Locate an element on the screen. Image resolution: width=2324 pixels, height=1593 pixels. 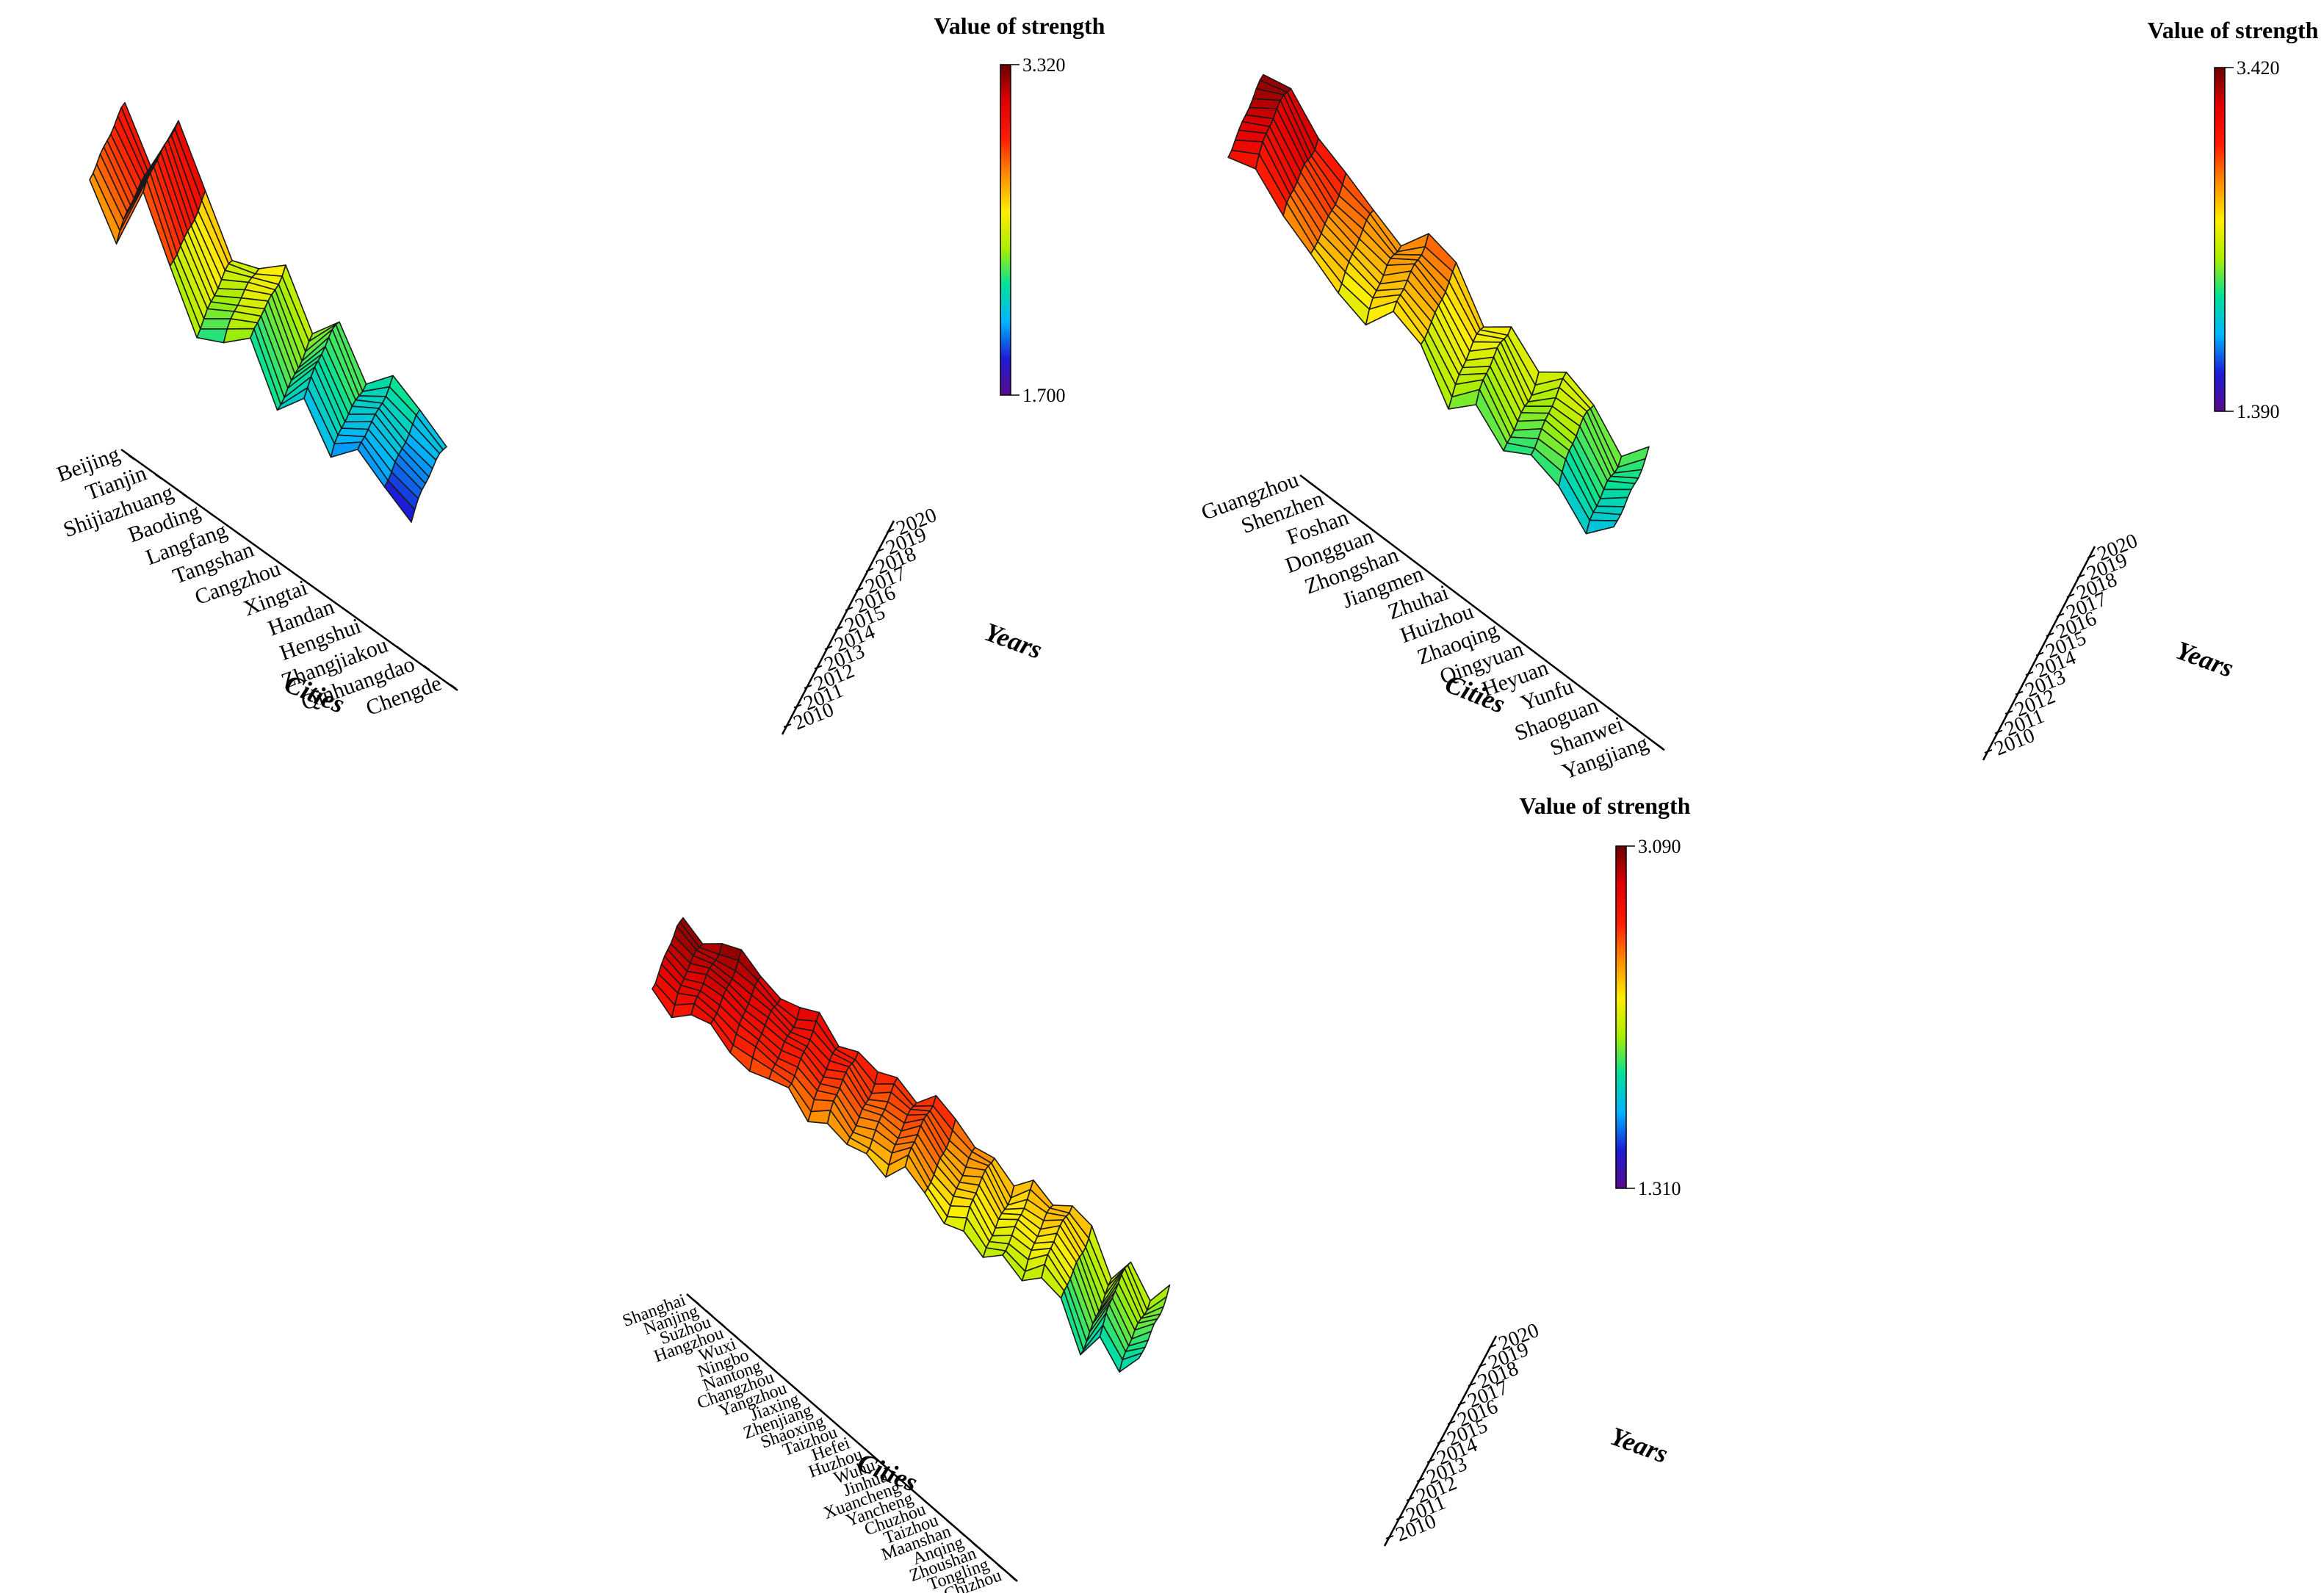
colorbar-min-label: 1.700 is located at coordinates (1044, 395).